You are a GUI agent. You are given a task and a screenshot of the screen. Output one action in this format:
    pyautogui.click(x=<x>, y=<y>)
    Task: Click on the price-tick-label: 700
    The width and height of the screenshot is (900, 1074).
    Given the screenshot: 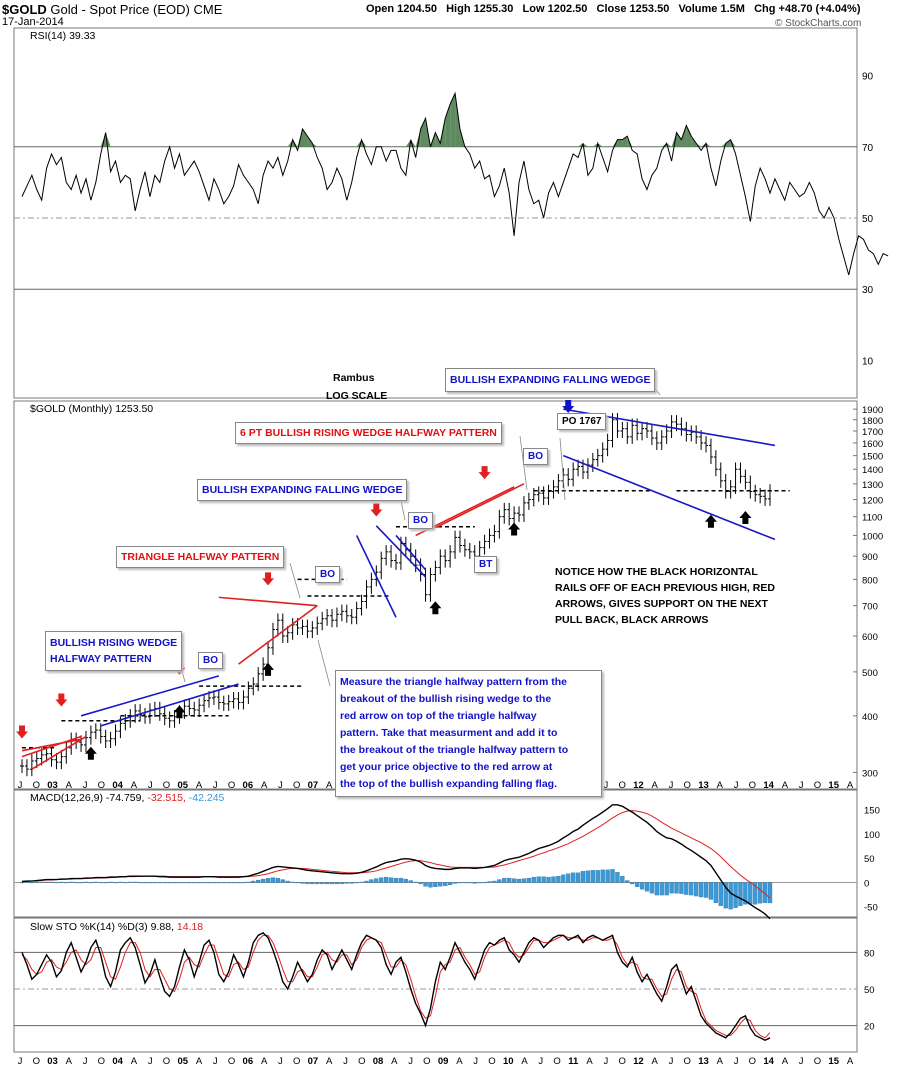 What is the action you would take?
    pyautogui.click(x=870, y=607)
    